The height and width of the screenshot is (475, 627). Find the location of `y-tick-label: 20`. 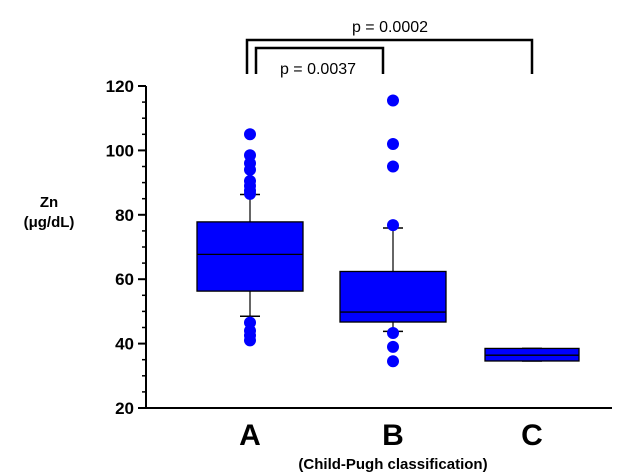

y-tick-label: 20 is located at coordinates (124, 408).